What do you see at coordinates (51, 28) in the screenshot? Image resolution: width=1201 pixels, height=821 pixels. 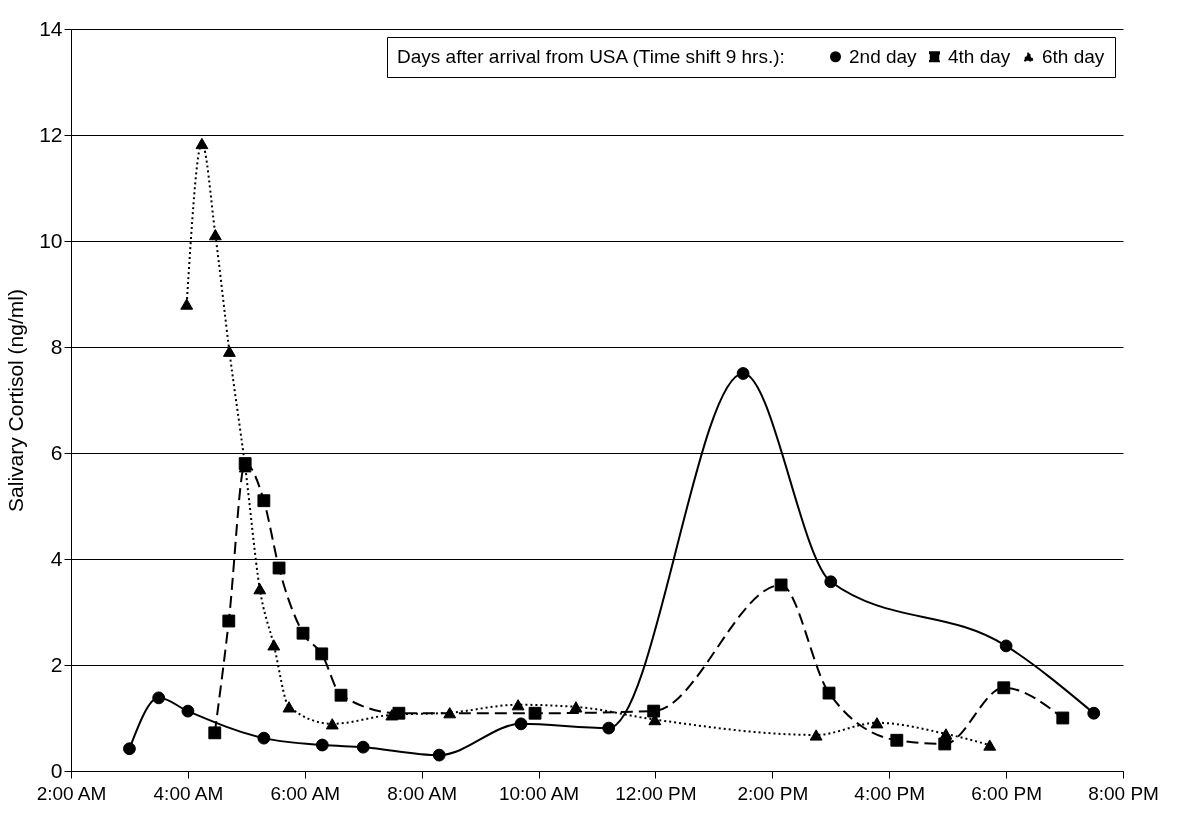 I see `y-tick-label: 14` at bounding box center [51, 28].